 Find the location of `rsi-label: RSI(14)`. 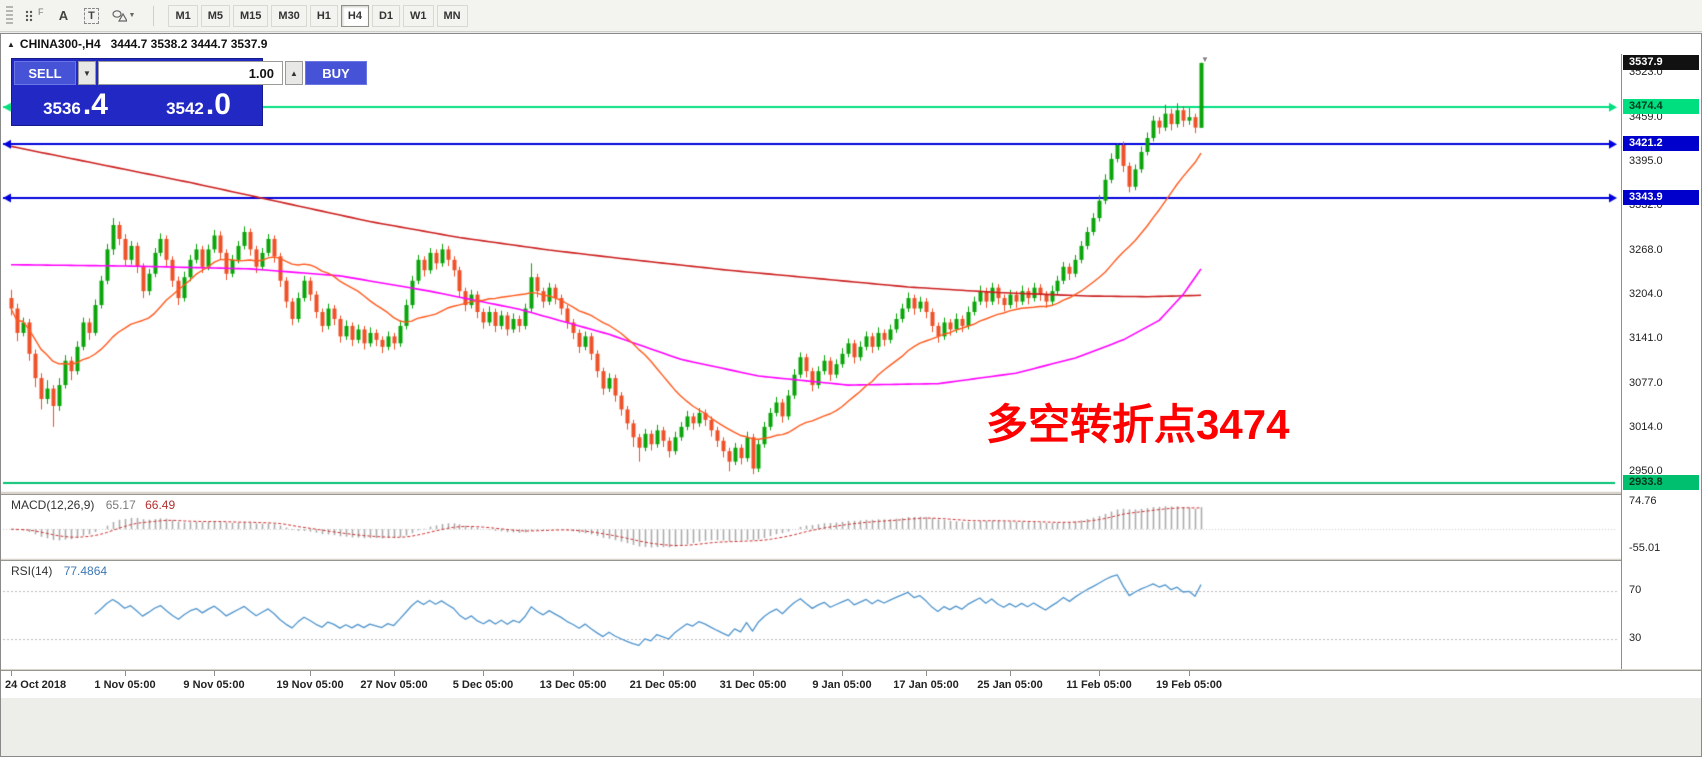

rsi-label: RSI(14) is located at coordinates (32, 571).